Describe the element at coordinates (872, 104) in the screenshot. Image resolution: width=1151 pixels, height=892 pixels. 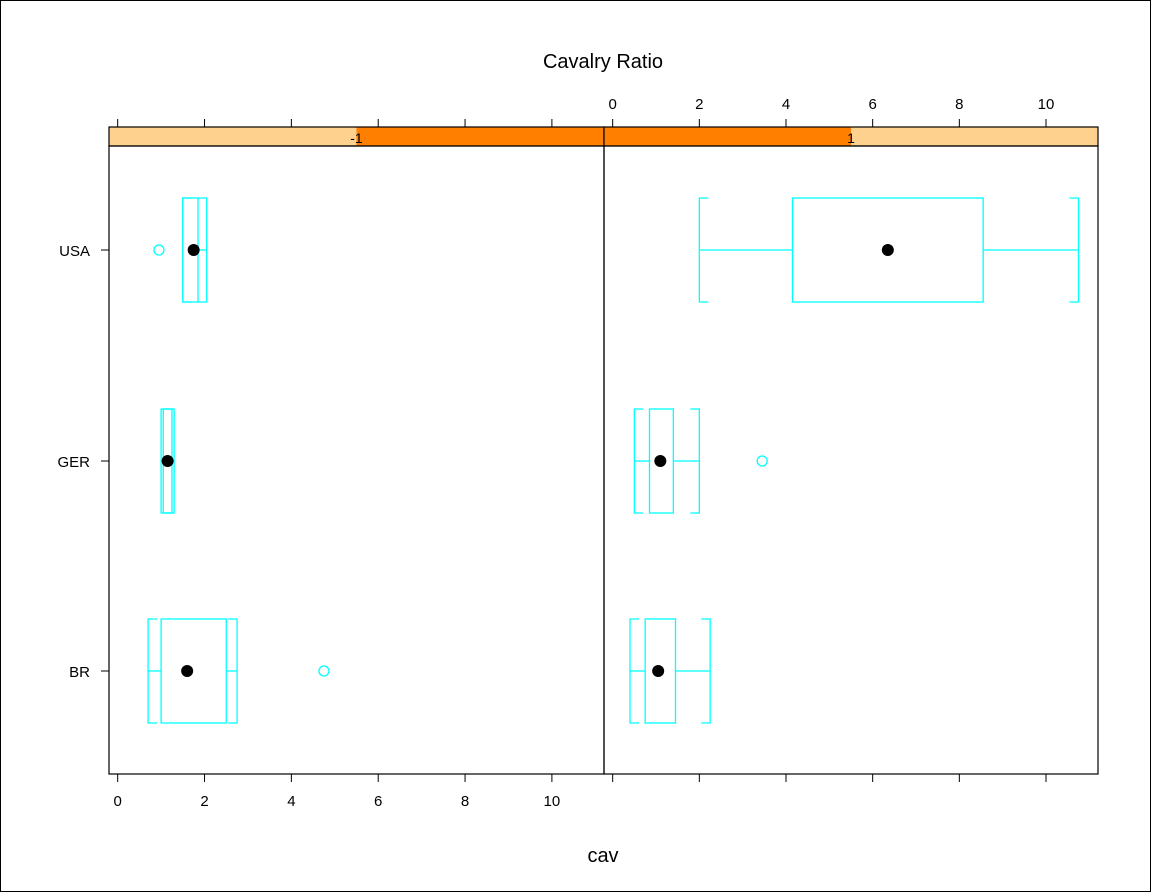
I see `x-tick-label-top: 6` at that location.